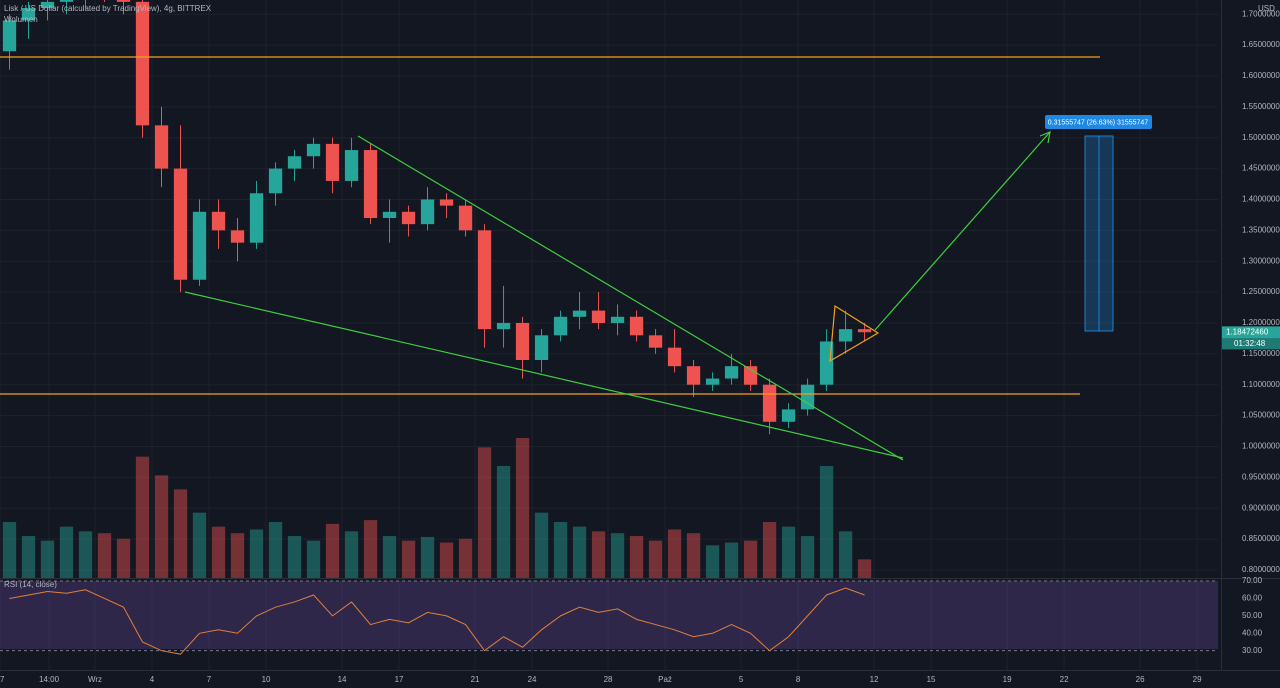  Describe the element at coordinates (1252, 632) in the screenshot. I see `rsi-tick-label: 40.00` at that location.